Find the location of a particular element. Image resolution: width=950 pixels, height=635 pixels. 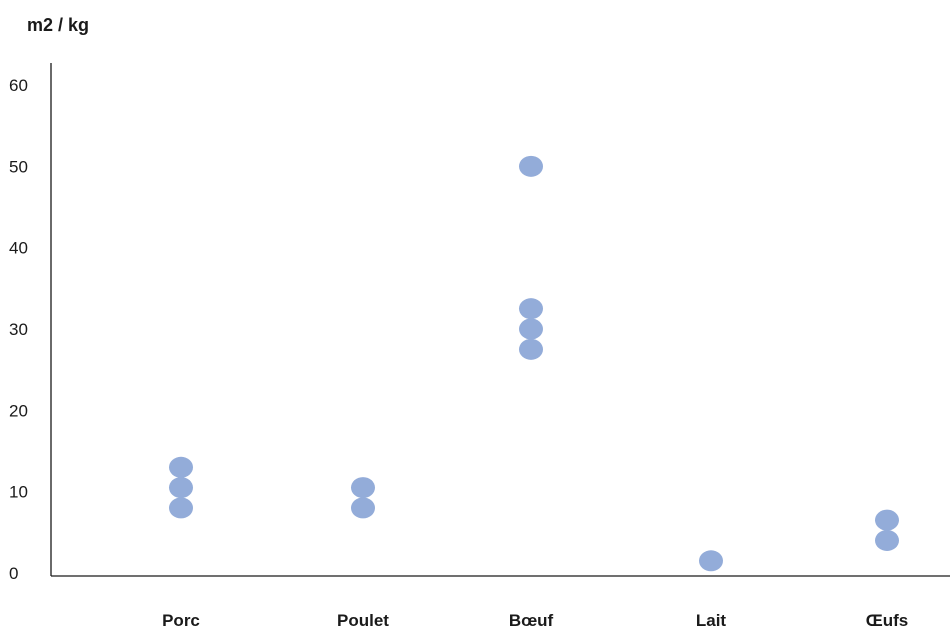

x-category-labels: Porc Poulet Bœuf Lait Œufs is located at coordinates (535, 620).